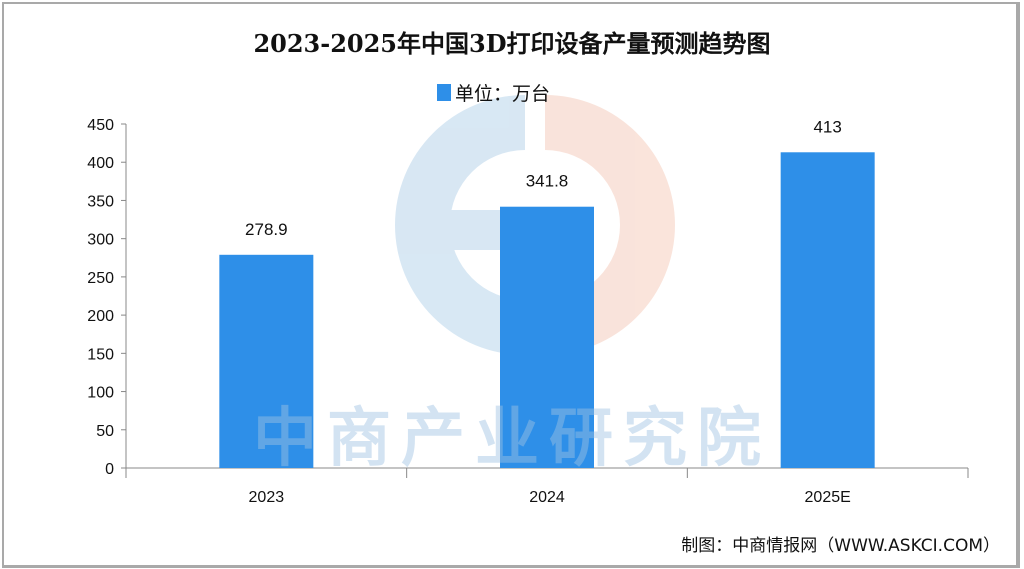 Image resolution: width=1024 pixels, height=569 pixels. Describe the element at coordinates (100, 163) in the screenshot. I see `y-tick-label: 400` at that location.